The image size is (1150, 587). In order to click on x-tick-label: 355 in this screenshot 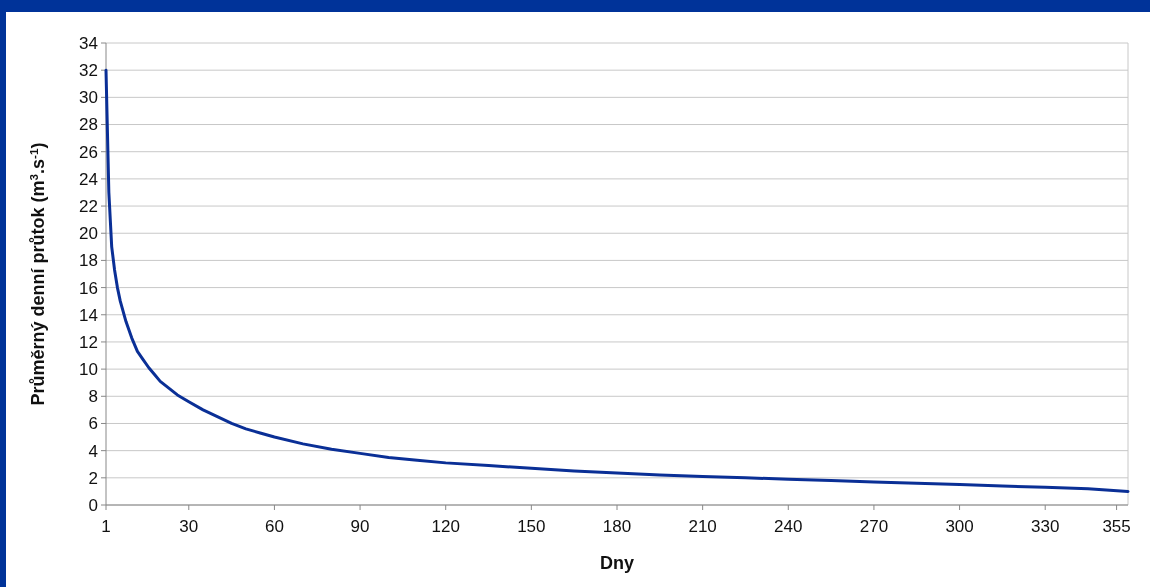, I will do `click(1116, 526)`.